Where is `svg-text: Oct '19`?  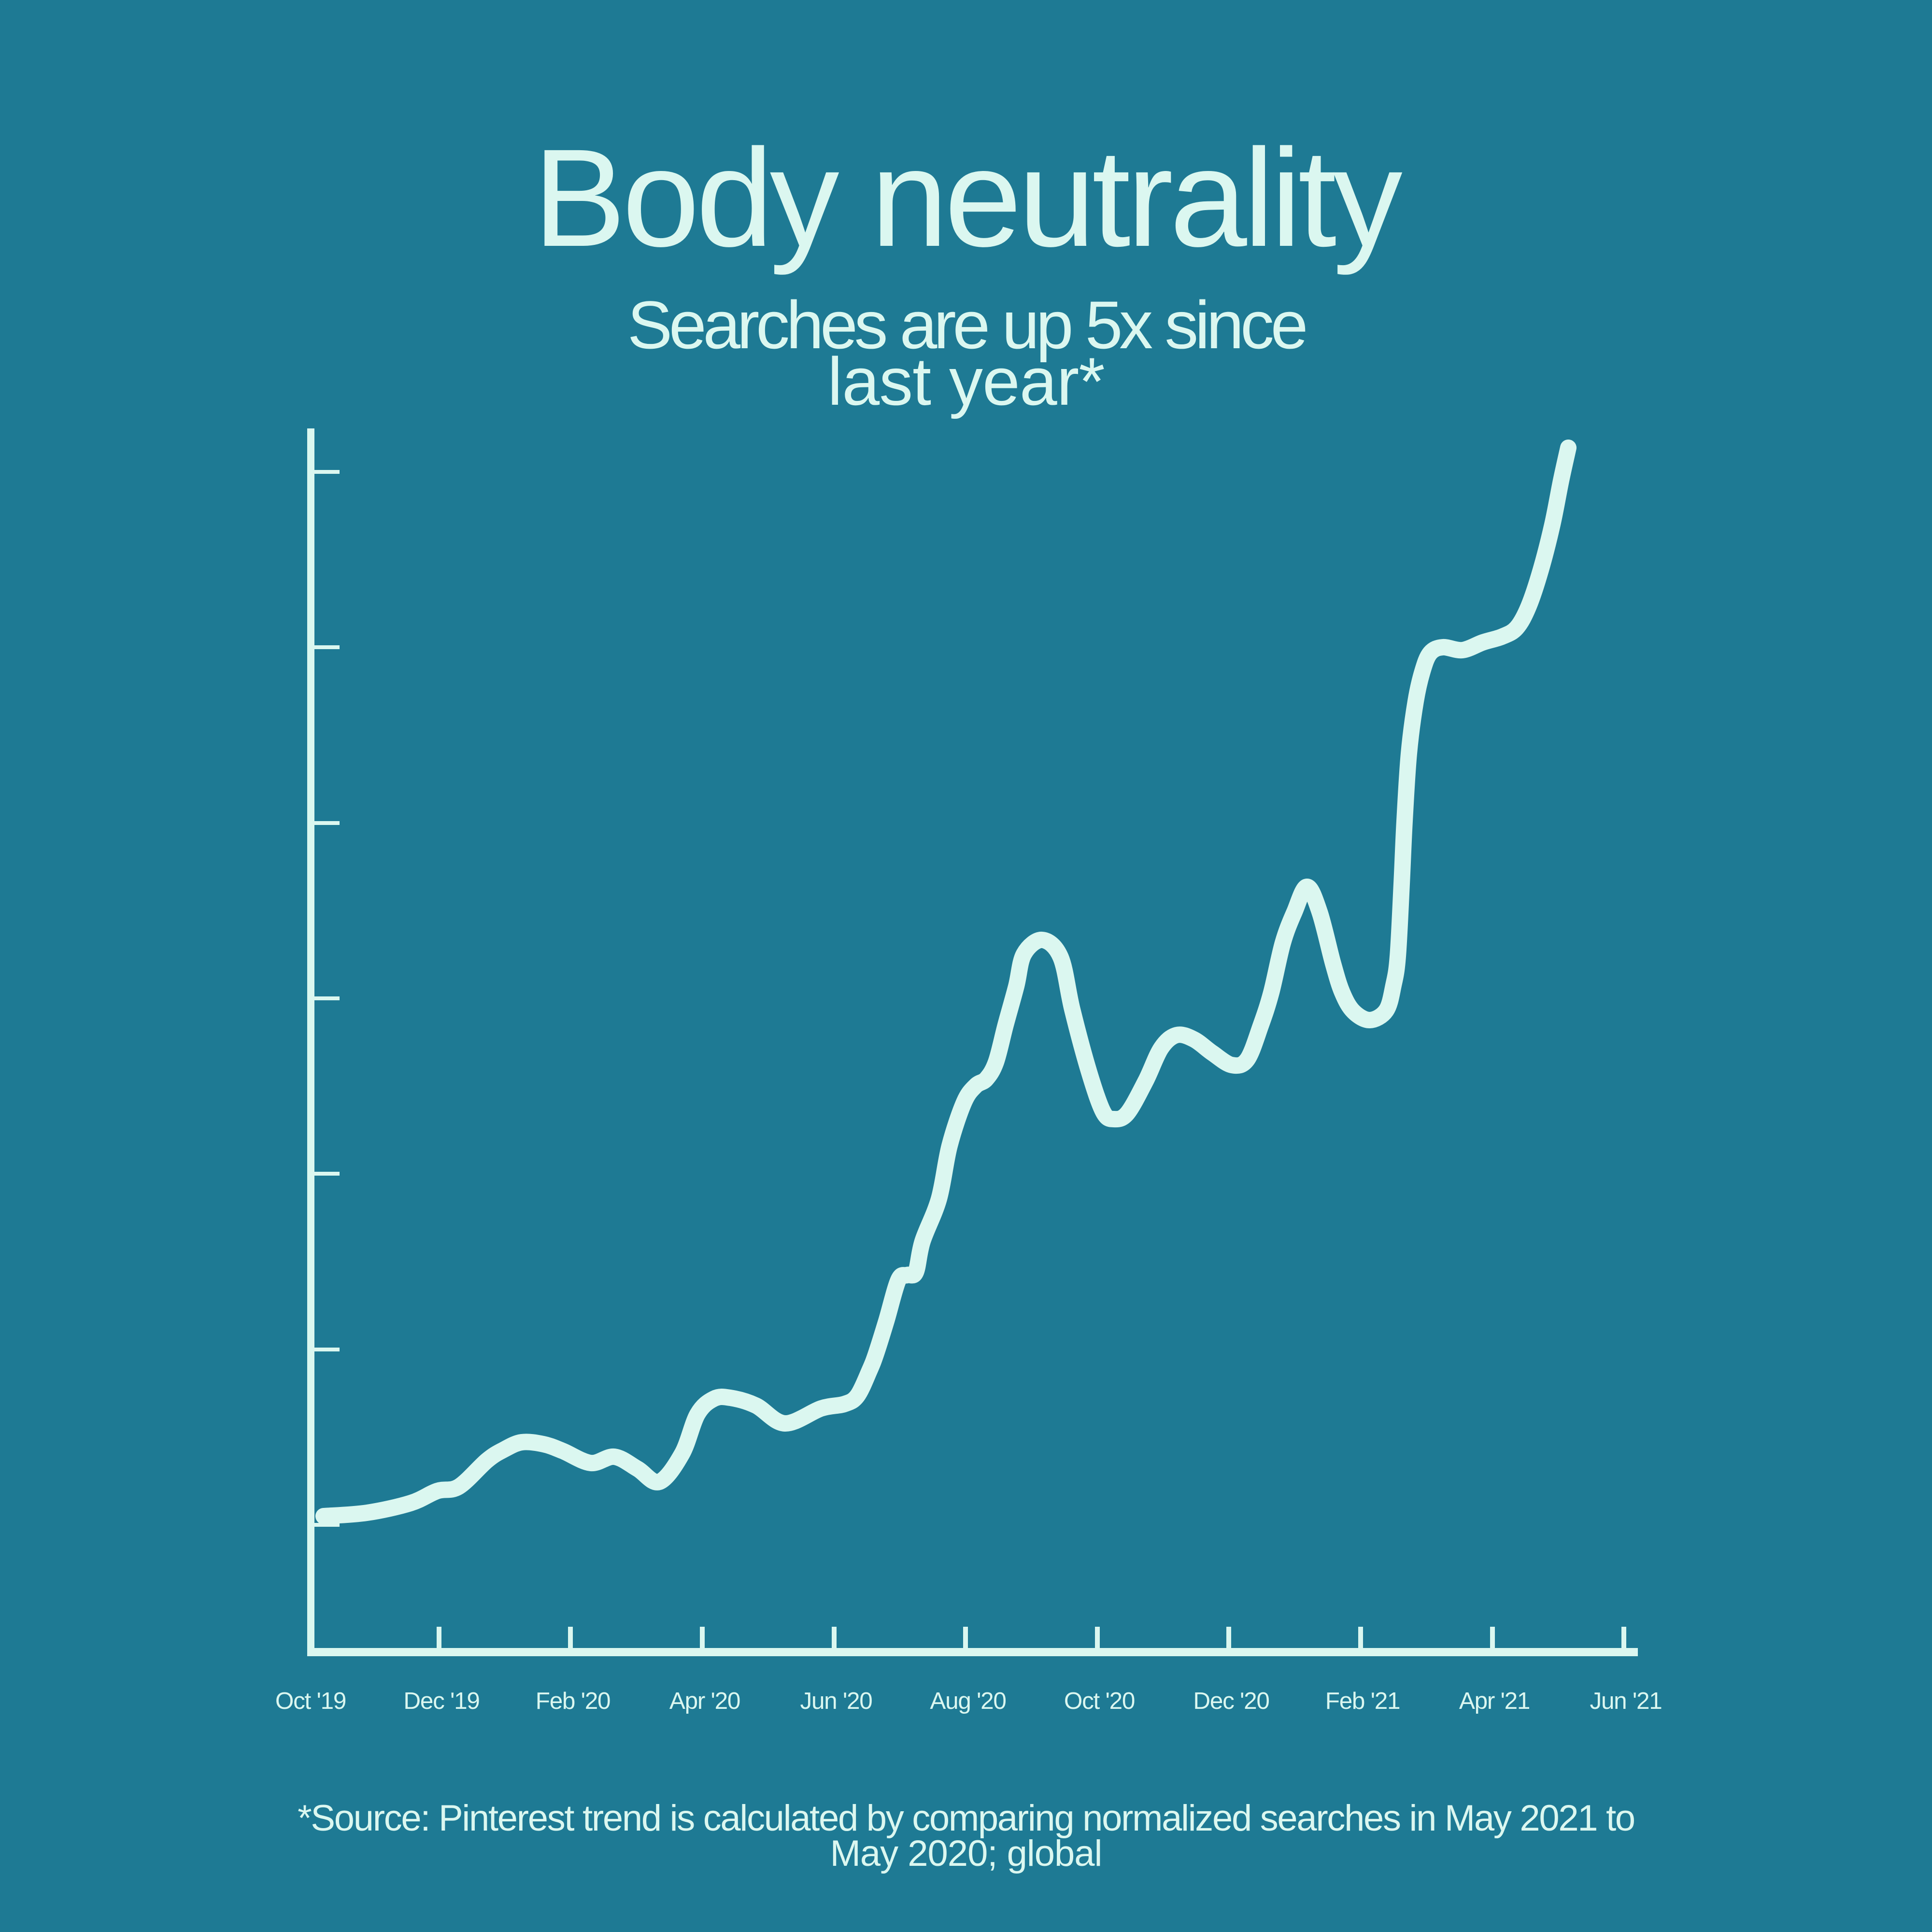
svg-text: Oct '19 is located at coordinates (310, 1701).